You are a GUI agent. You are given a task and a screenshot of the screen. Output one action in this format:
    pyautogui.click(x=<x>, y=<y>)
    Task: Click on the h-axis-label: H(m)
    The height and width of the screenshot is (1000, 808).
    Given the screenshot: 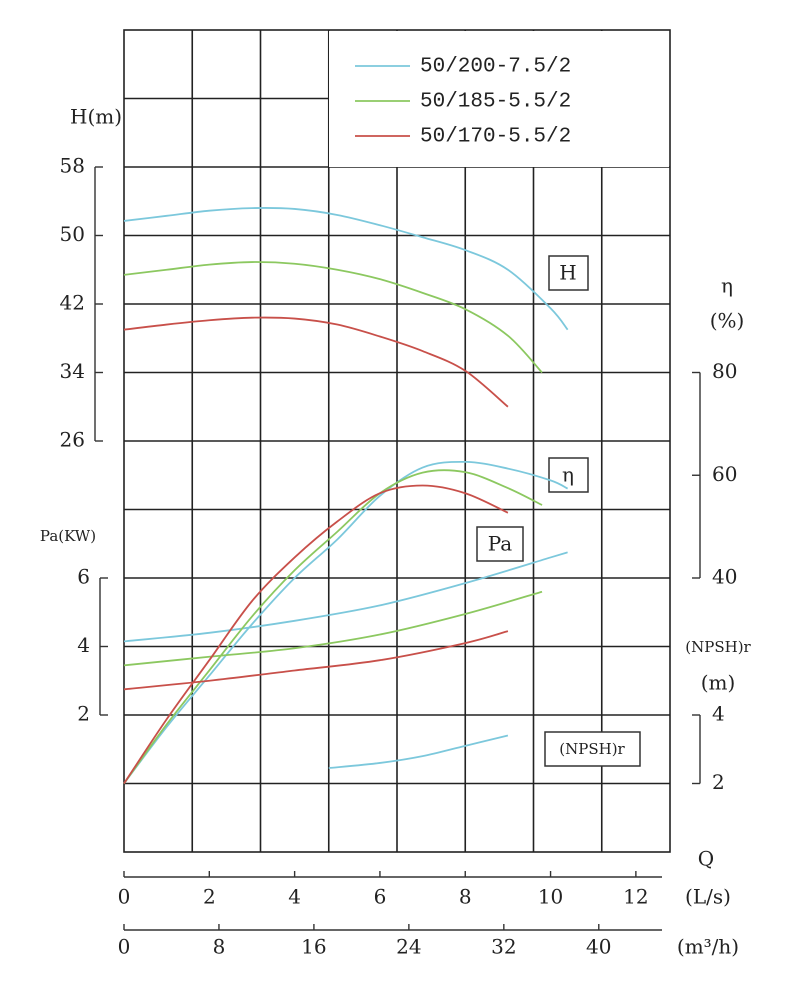 What is the action you would take?
    pyautogui.click(x=96, y=117)
    